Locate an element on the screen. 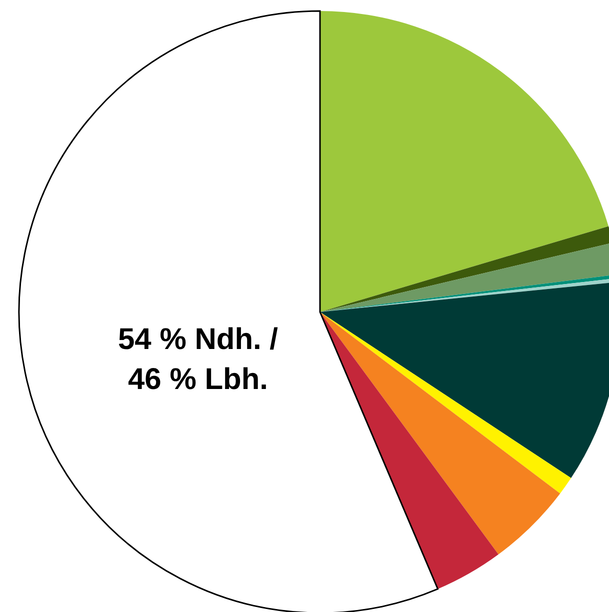 The height and width of the screenshot is (612, 609). text: 54 % Ndh. / 46 % Lbh. is located at coordinates (198, 359).